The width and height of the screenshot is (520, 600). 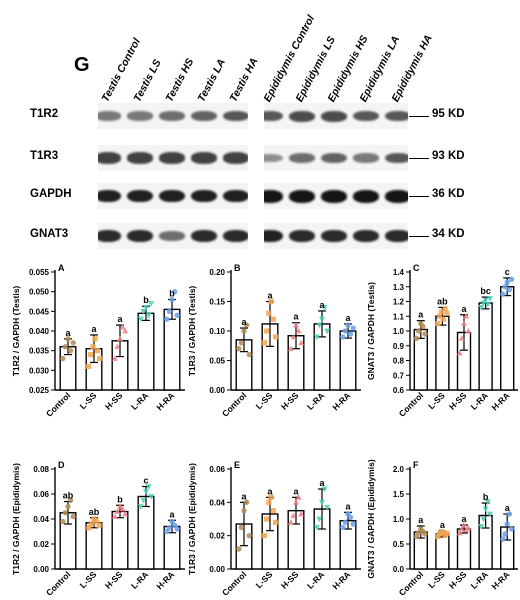 I want to click on chart-panel-letter: F, so click(x=416, y=465).